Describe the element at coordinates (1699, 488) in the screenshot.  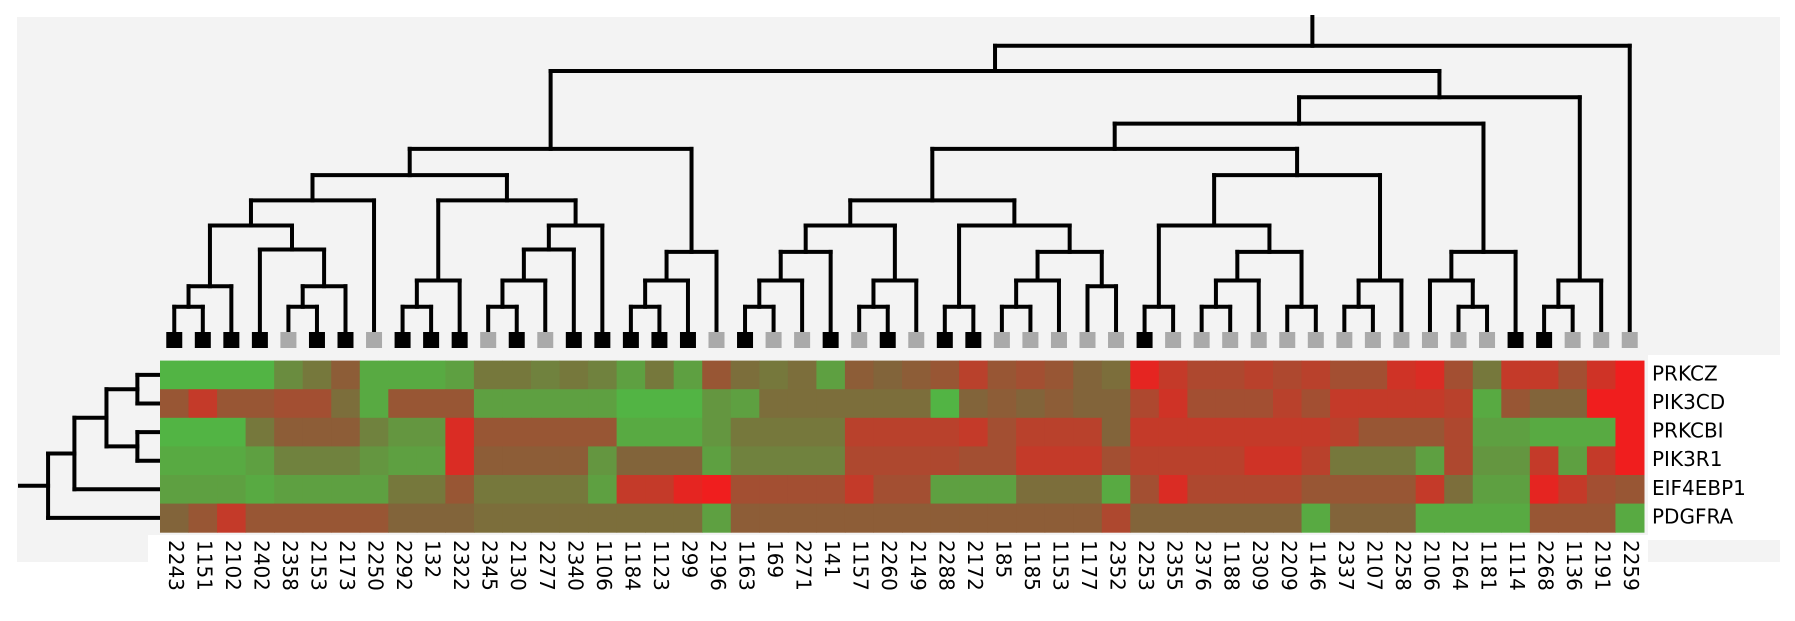
I see `row-label: EIF4EBP1` at that location.